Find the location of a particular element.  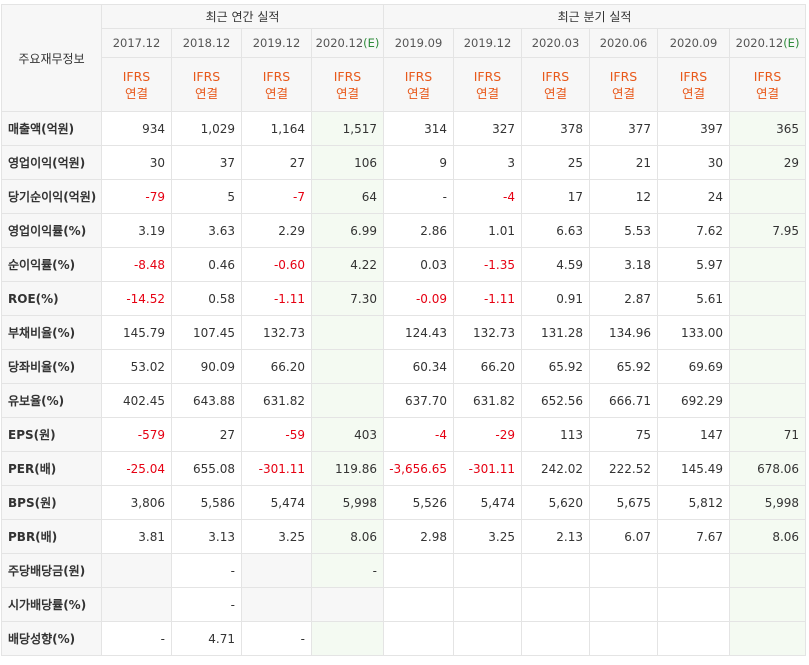

table-cell: 3.19 is located at coordinates (136, 230).